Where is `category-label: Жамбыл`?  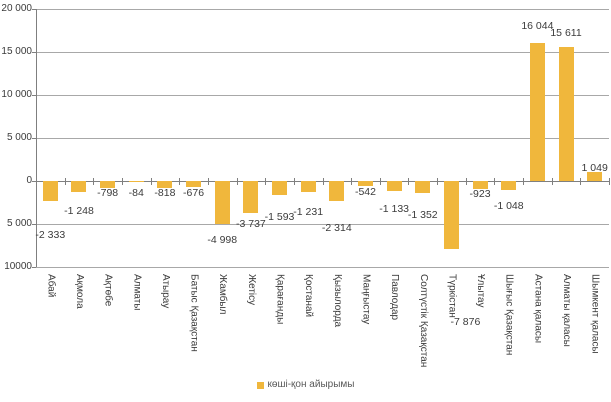 category-label: Жамбыл is located at coordinates (223, 294).